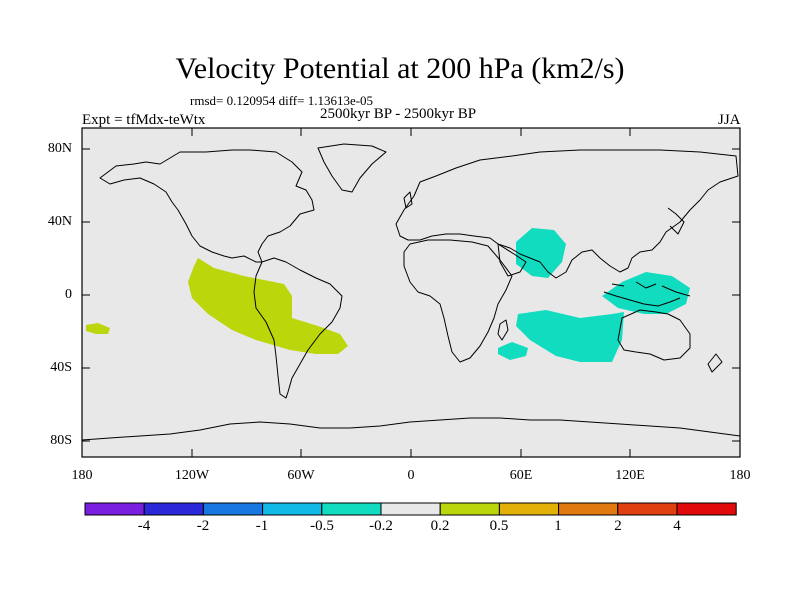  I want to click on coast-uk, so click(408, 200).